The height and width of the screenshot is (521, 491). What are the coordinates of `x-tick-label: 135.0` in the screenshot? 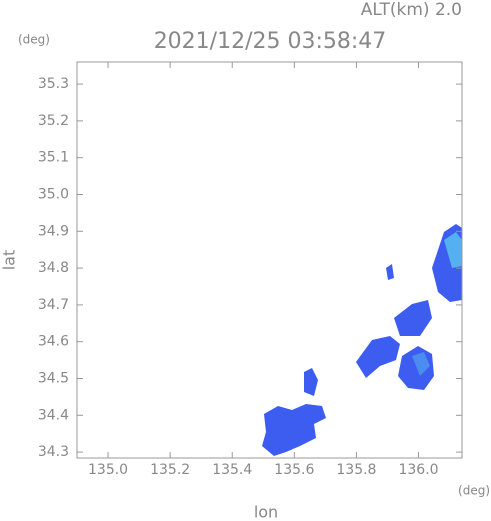 It's located at (108, 470).